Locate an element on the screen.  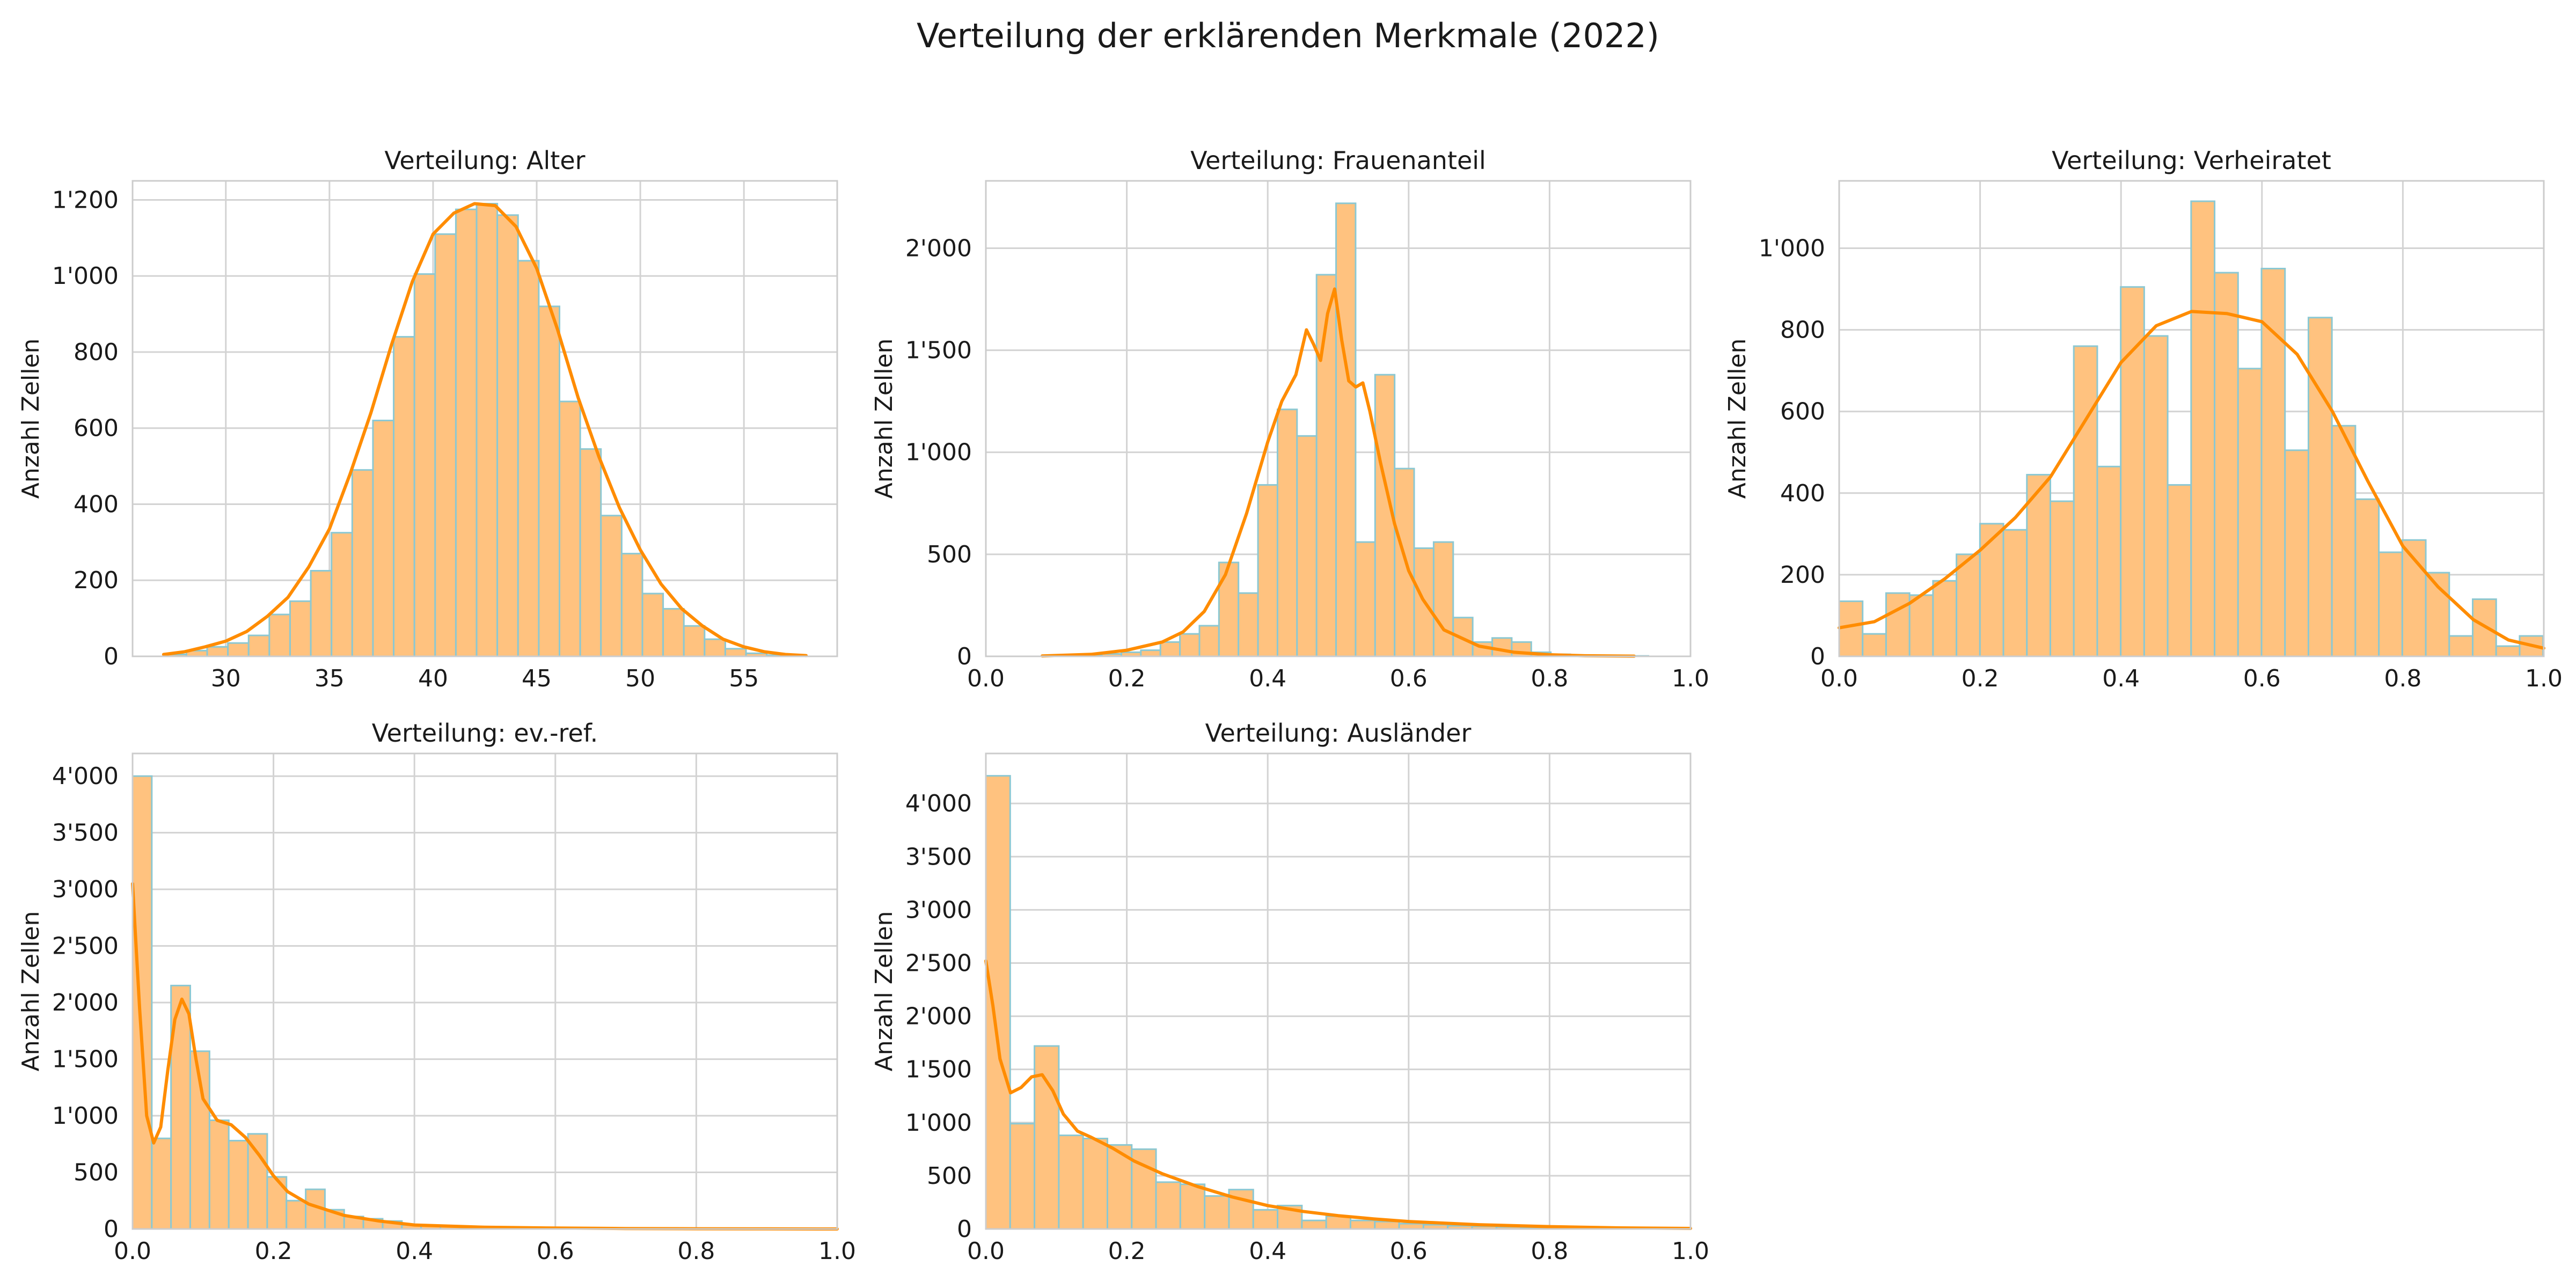
y-tick-label: 1'500 is located at coordinates (938, 350).